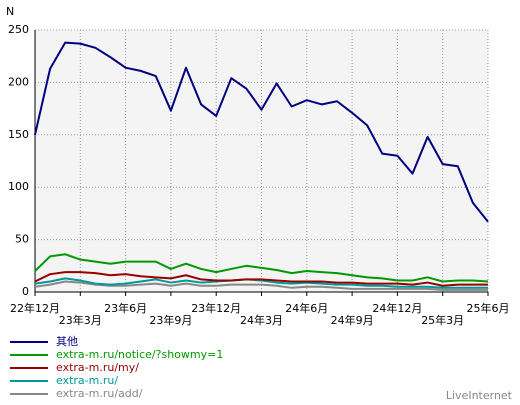  What do you see at coordinates (216, 308) in the screenshot?
I see `x-tick-label: 23年12月` at bounding box center [216, 308].